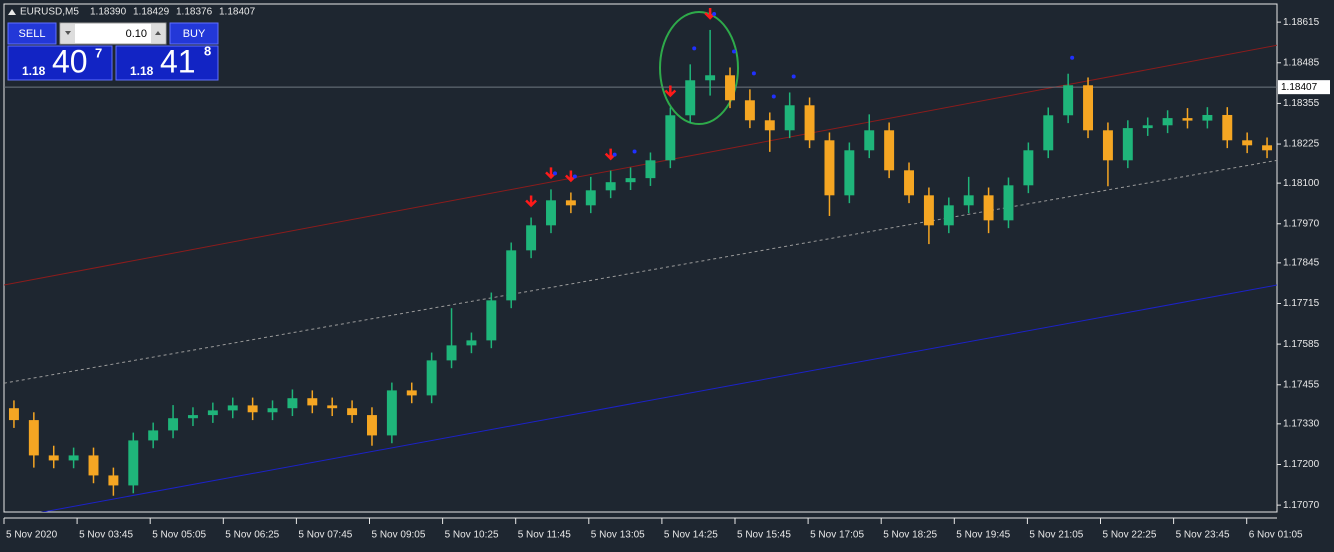  I want to click on y-tick-label: 1.17845, so click(1301, 262).